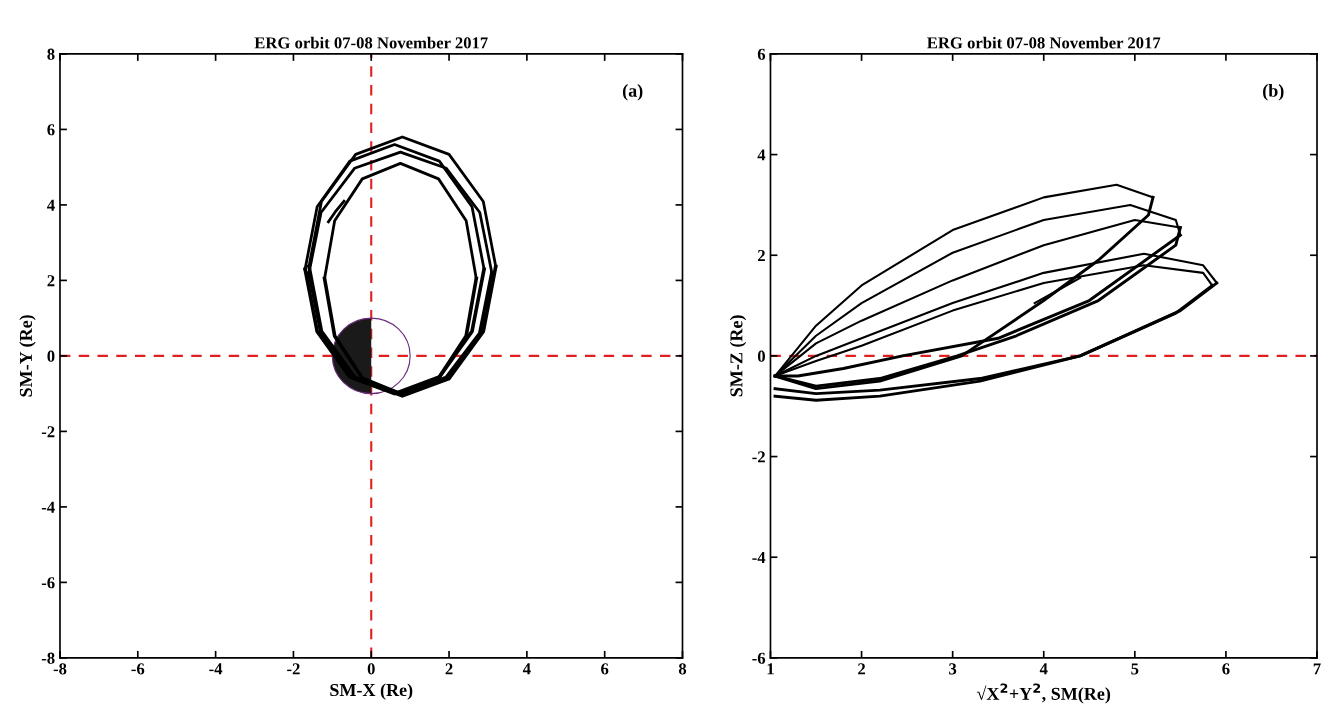  What do you see at coordinates (1043, 693) in the screenshot?
I see `x-axis-title: √X$^{2}$+Y$^{2}$, SM(Re)` at bounding box center [1043, 693].